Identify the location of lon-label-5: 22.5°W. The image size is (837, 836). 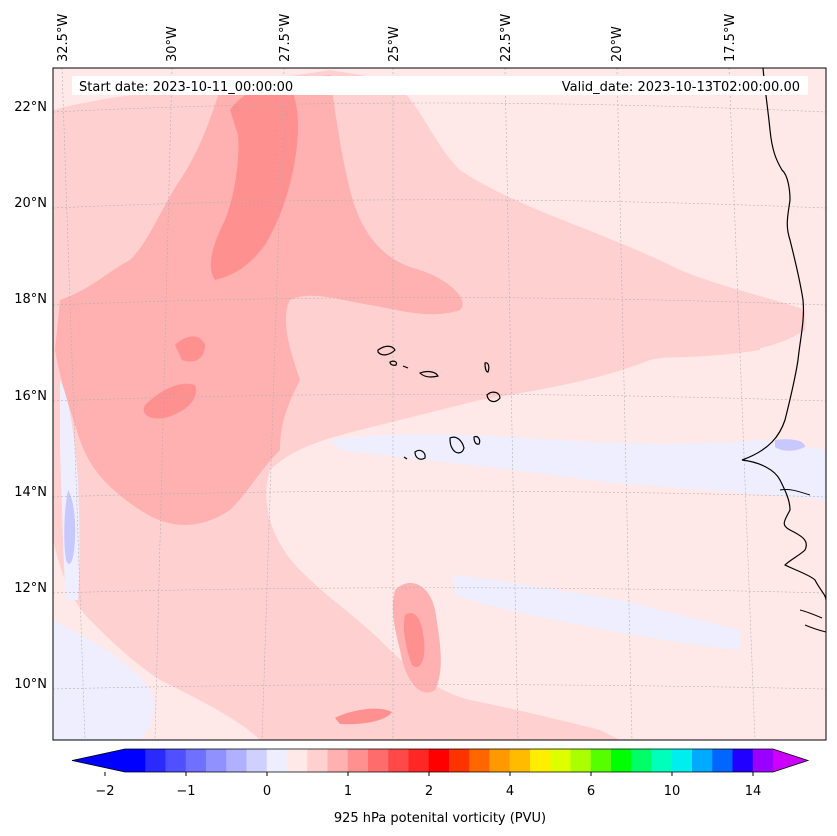
(506, 38).